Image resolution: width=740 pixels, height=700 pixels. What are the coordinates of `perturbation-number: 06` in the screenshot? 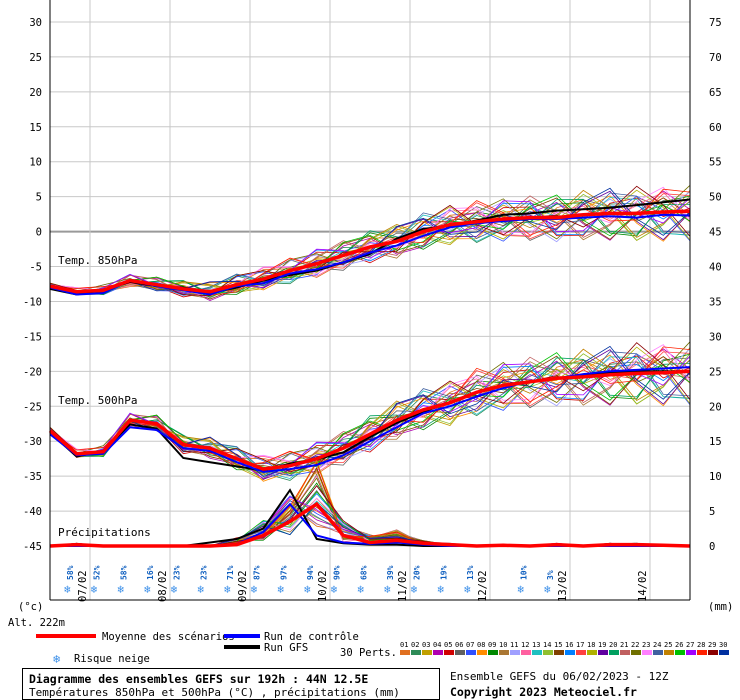 It's located at (459, 645).